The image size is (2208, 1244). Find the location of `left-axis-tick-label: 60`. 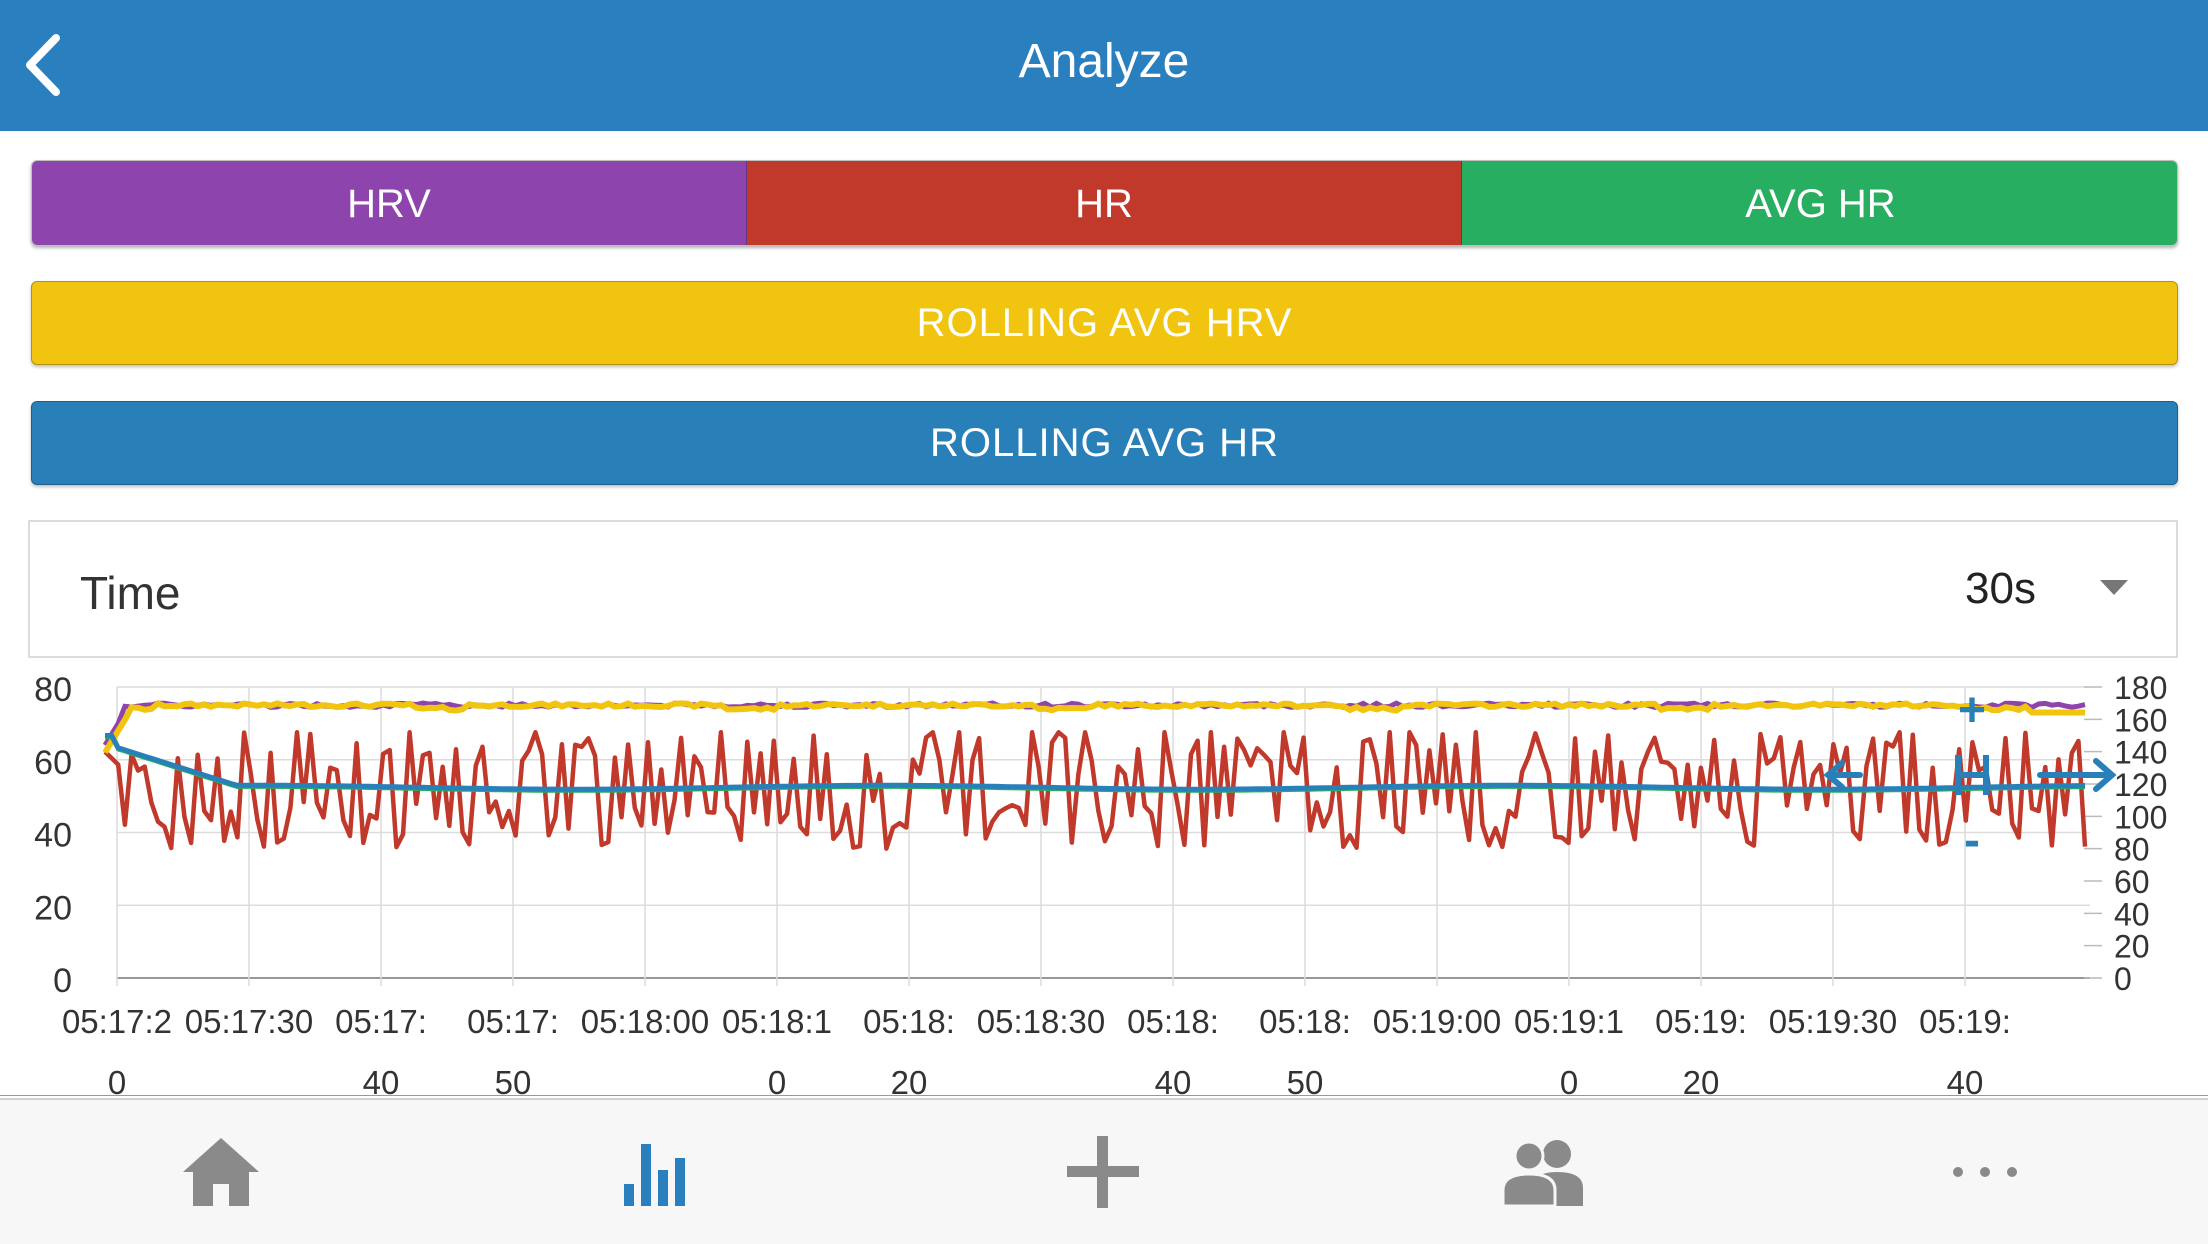

left-axis-tick-label: 60 is located at coordinates (53, 763).